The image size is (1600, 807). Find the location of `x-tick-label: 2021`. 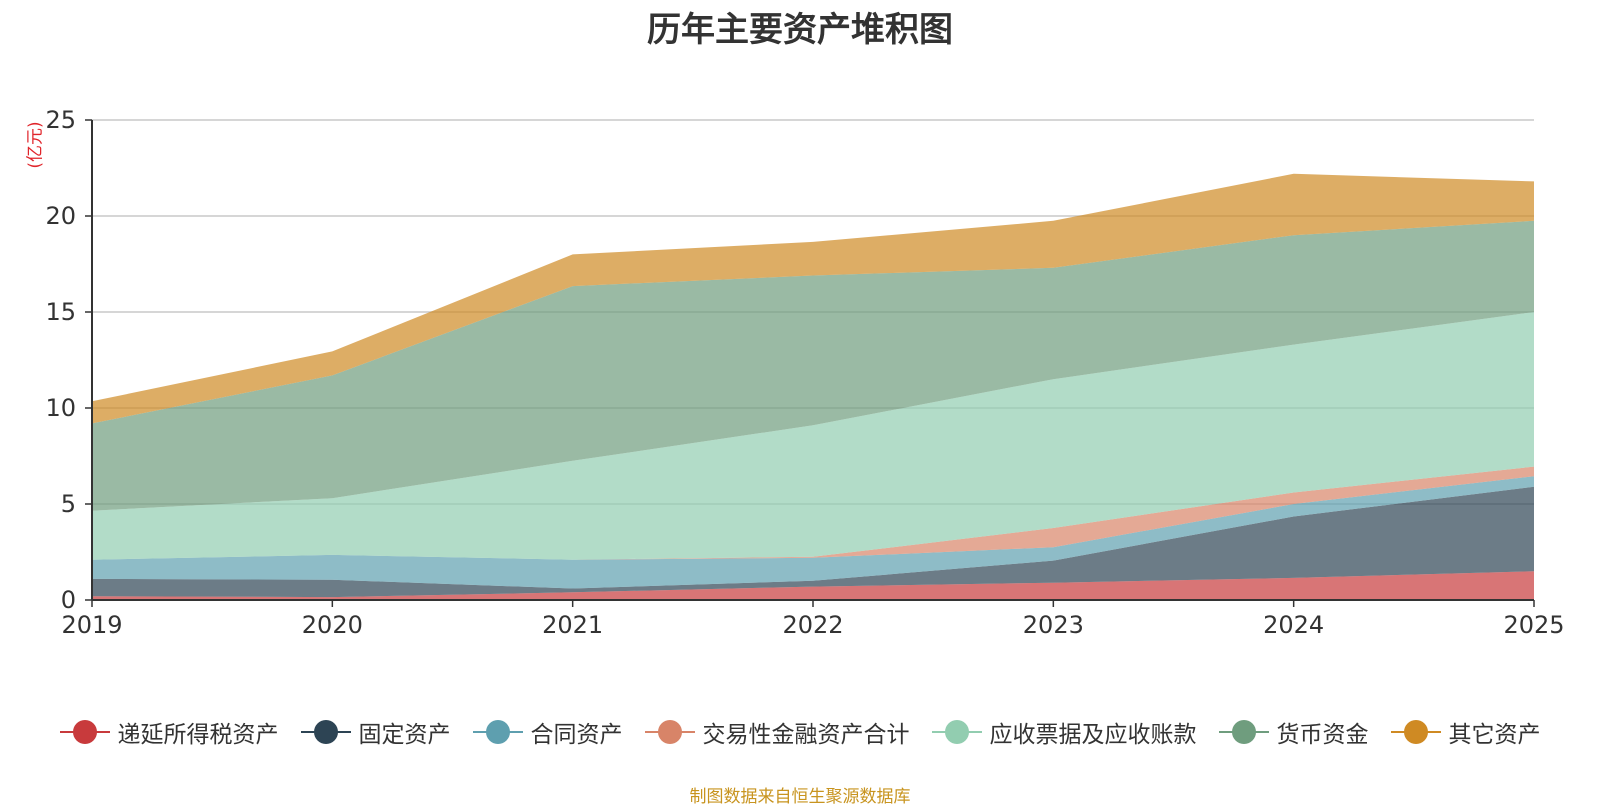

x-tick-label: 2021 is located at coordinates (572, 625).